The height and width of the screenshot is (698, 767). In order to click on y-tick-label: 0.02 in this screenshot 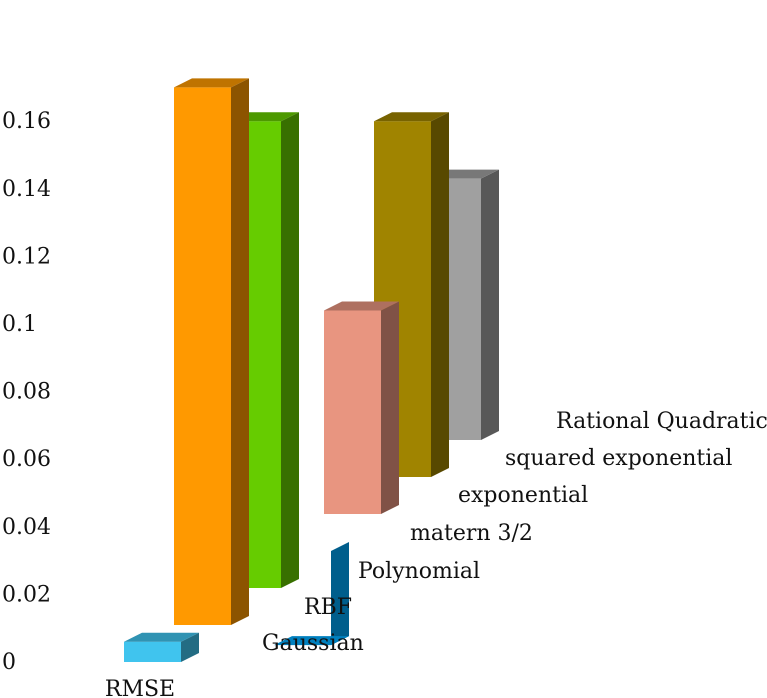, I will do `click(26, 594)`.